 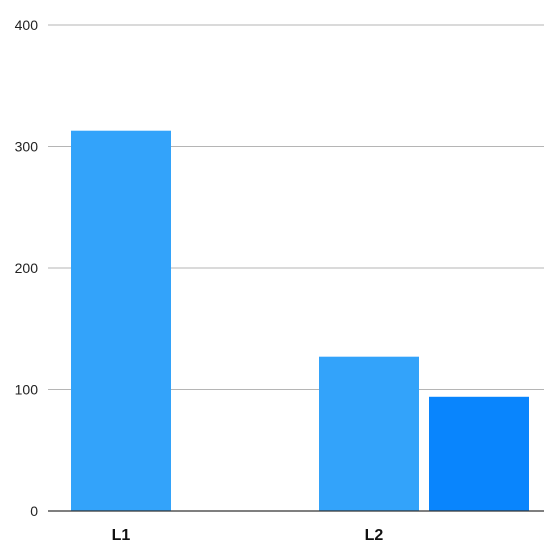 I want to click on x-axis-categories: L1 L2, so click(x=248, y=535).